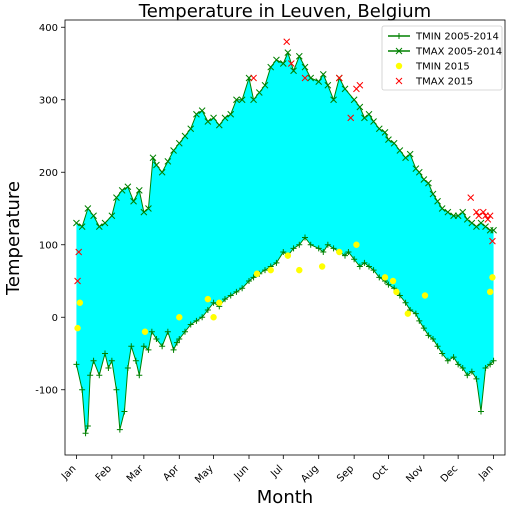 The height and width of the screenshot is (506, 515). I want to click on x-tick-label: Feb, so click(104, 473).